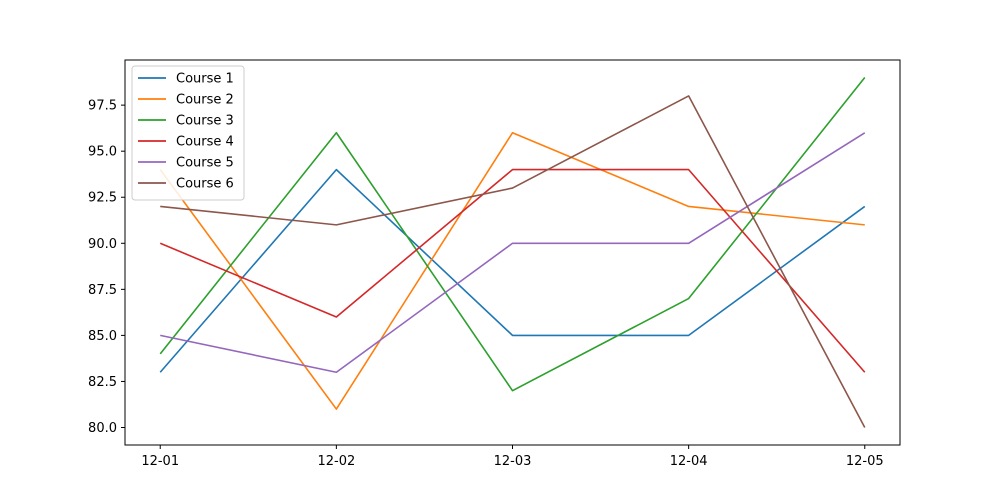  Describe the element at coordinates (205, 163) in the screenshot. I see `legend-label-course-5: Course 5` at that location.